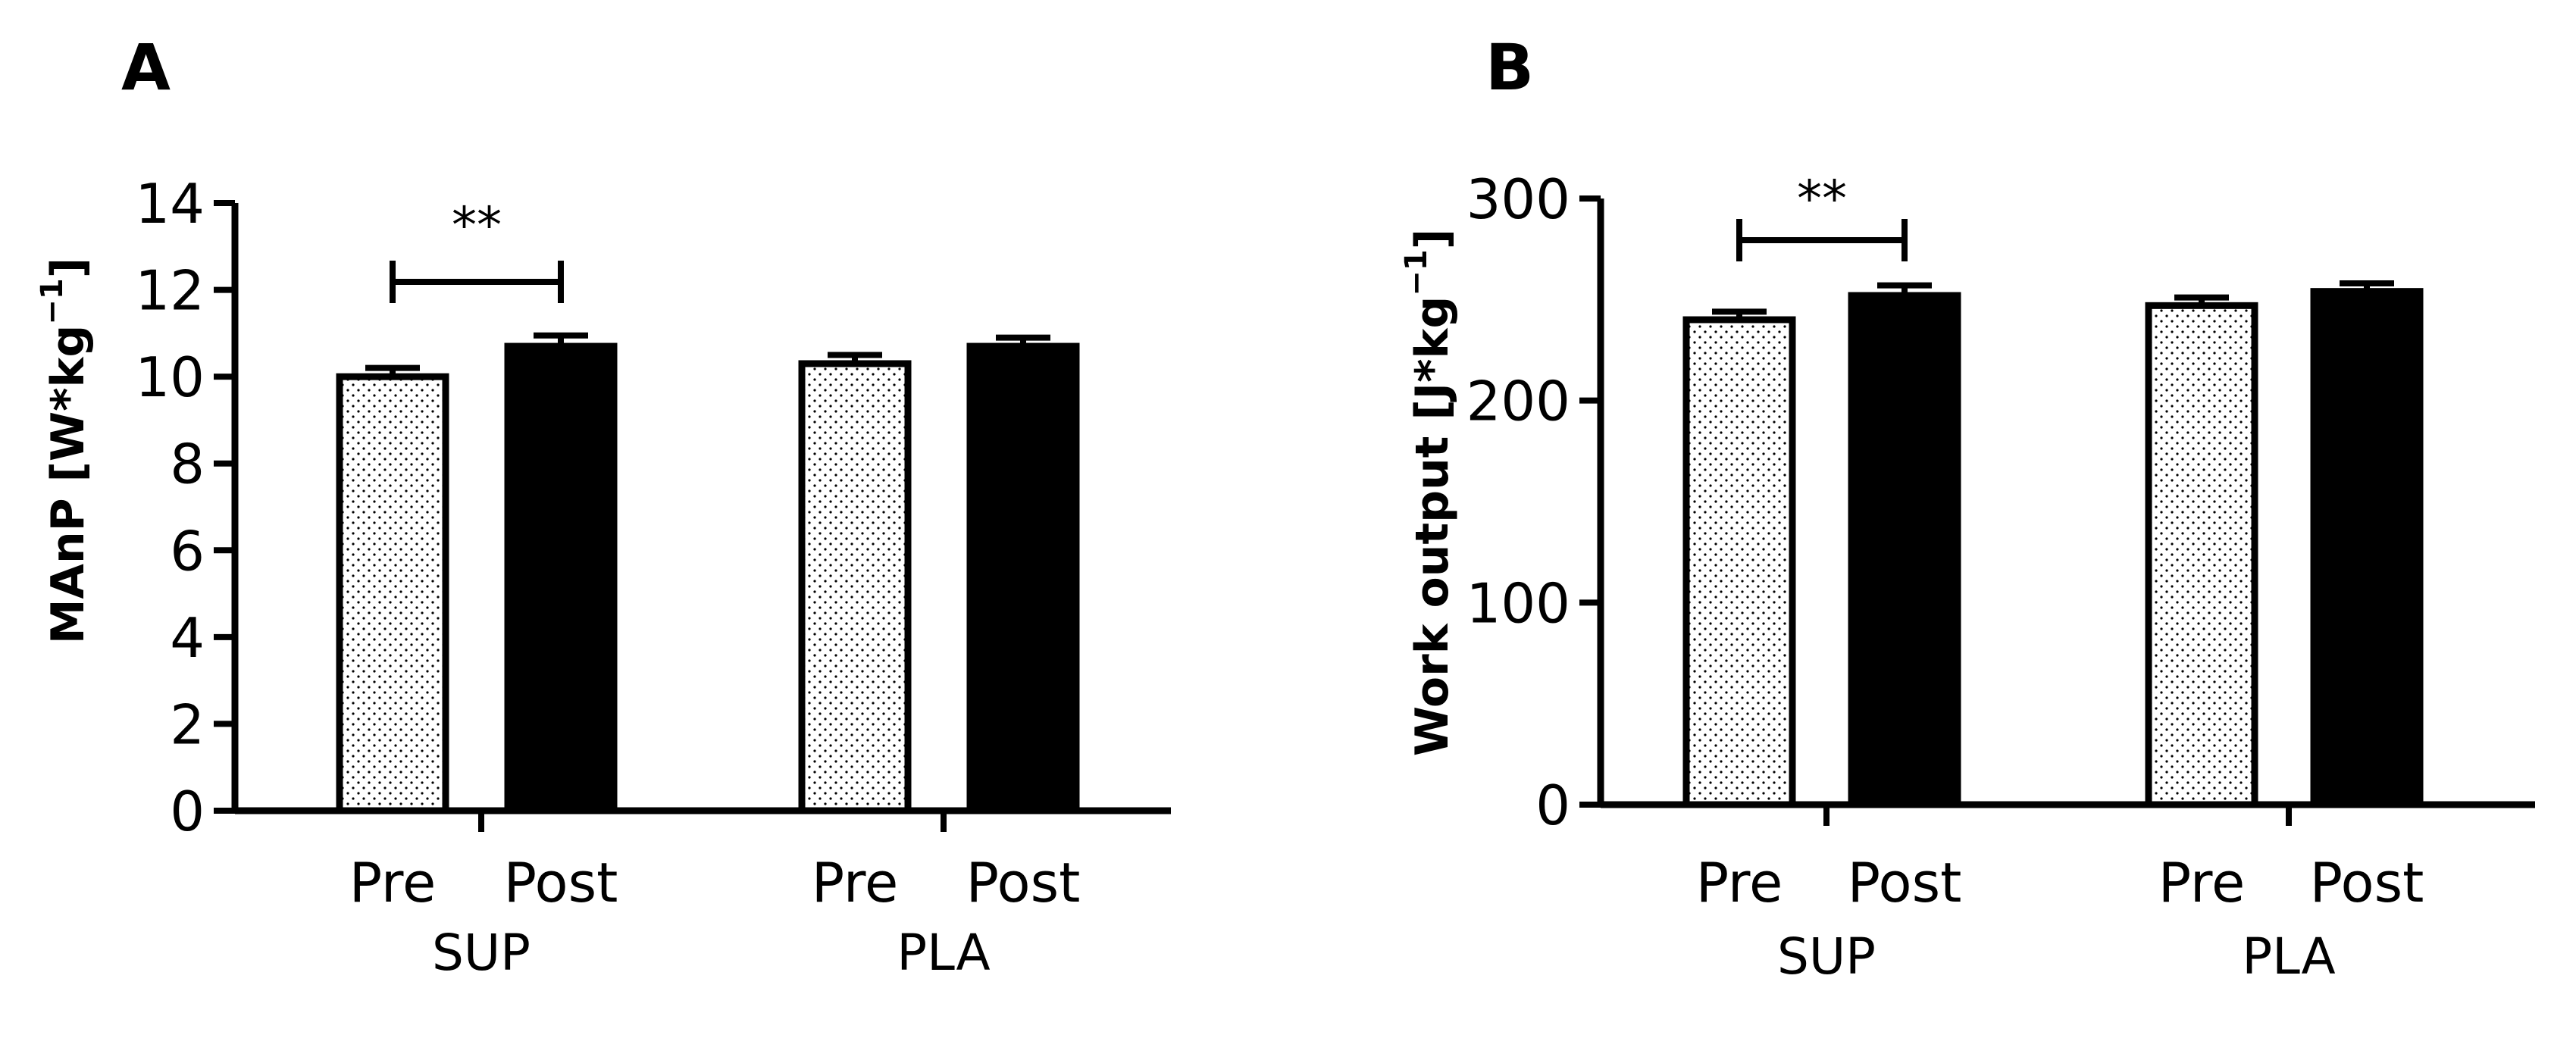 This screenshot has height=1063, width=2576. What do you see at coordinates (1518, 603) in the screenshot?
I see `y-tick-label: 100` at bounding box center [1518, 603].